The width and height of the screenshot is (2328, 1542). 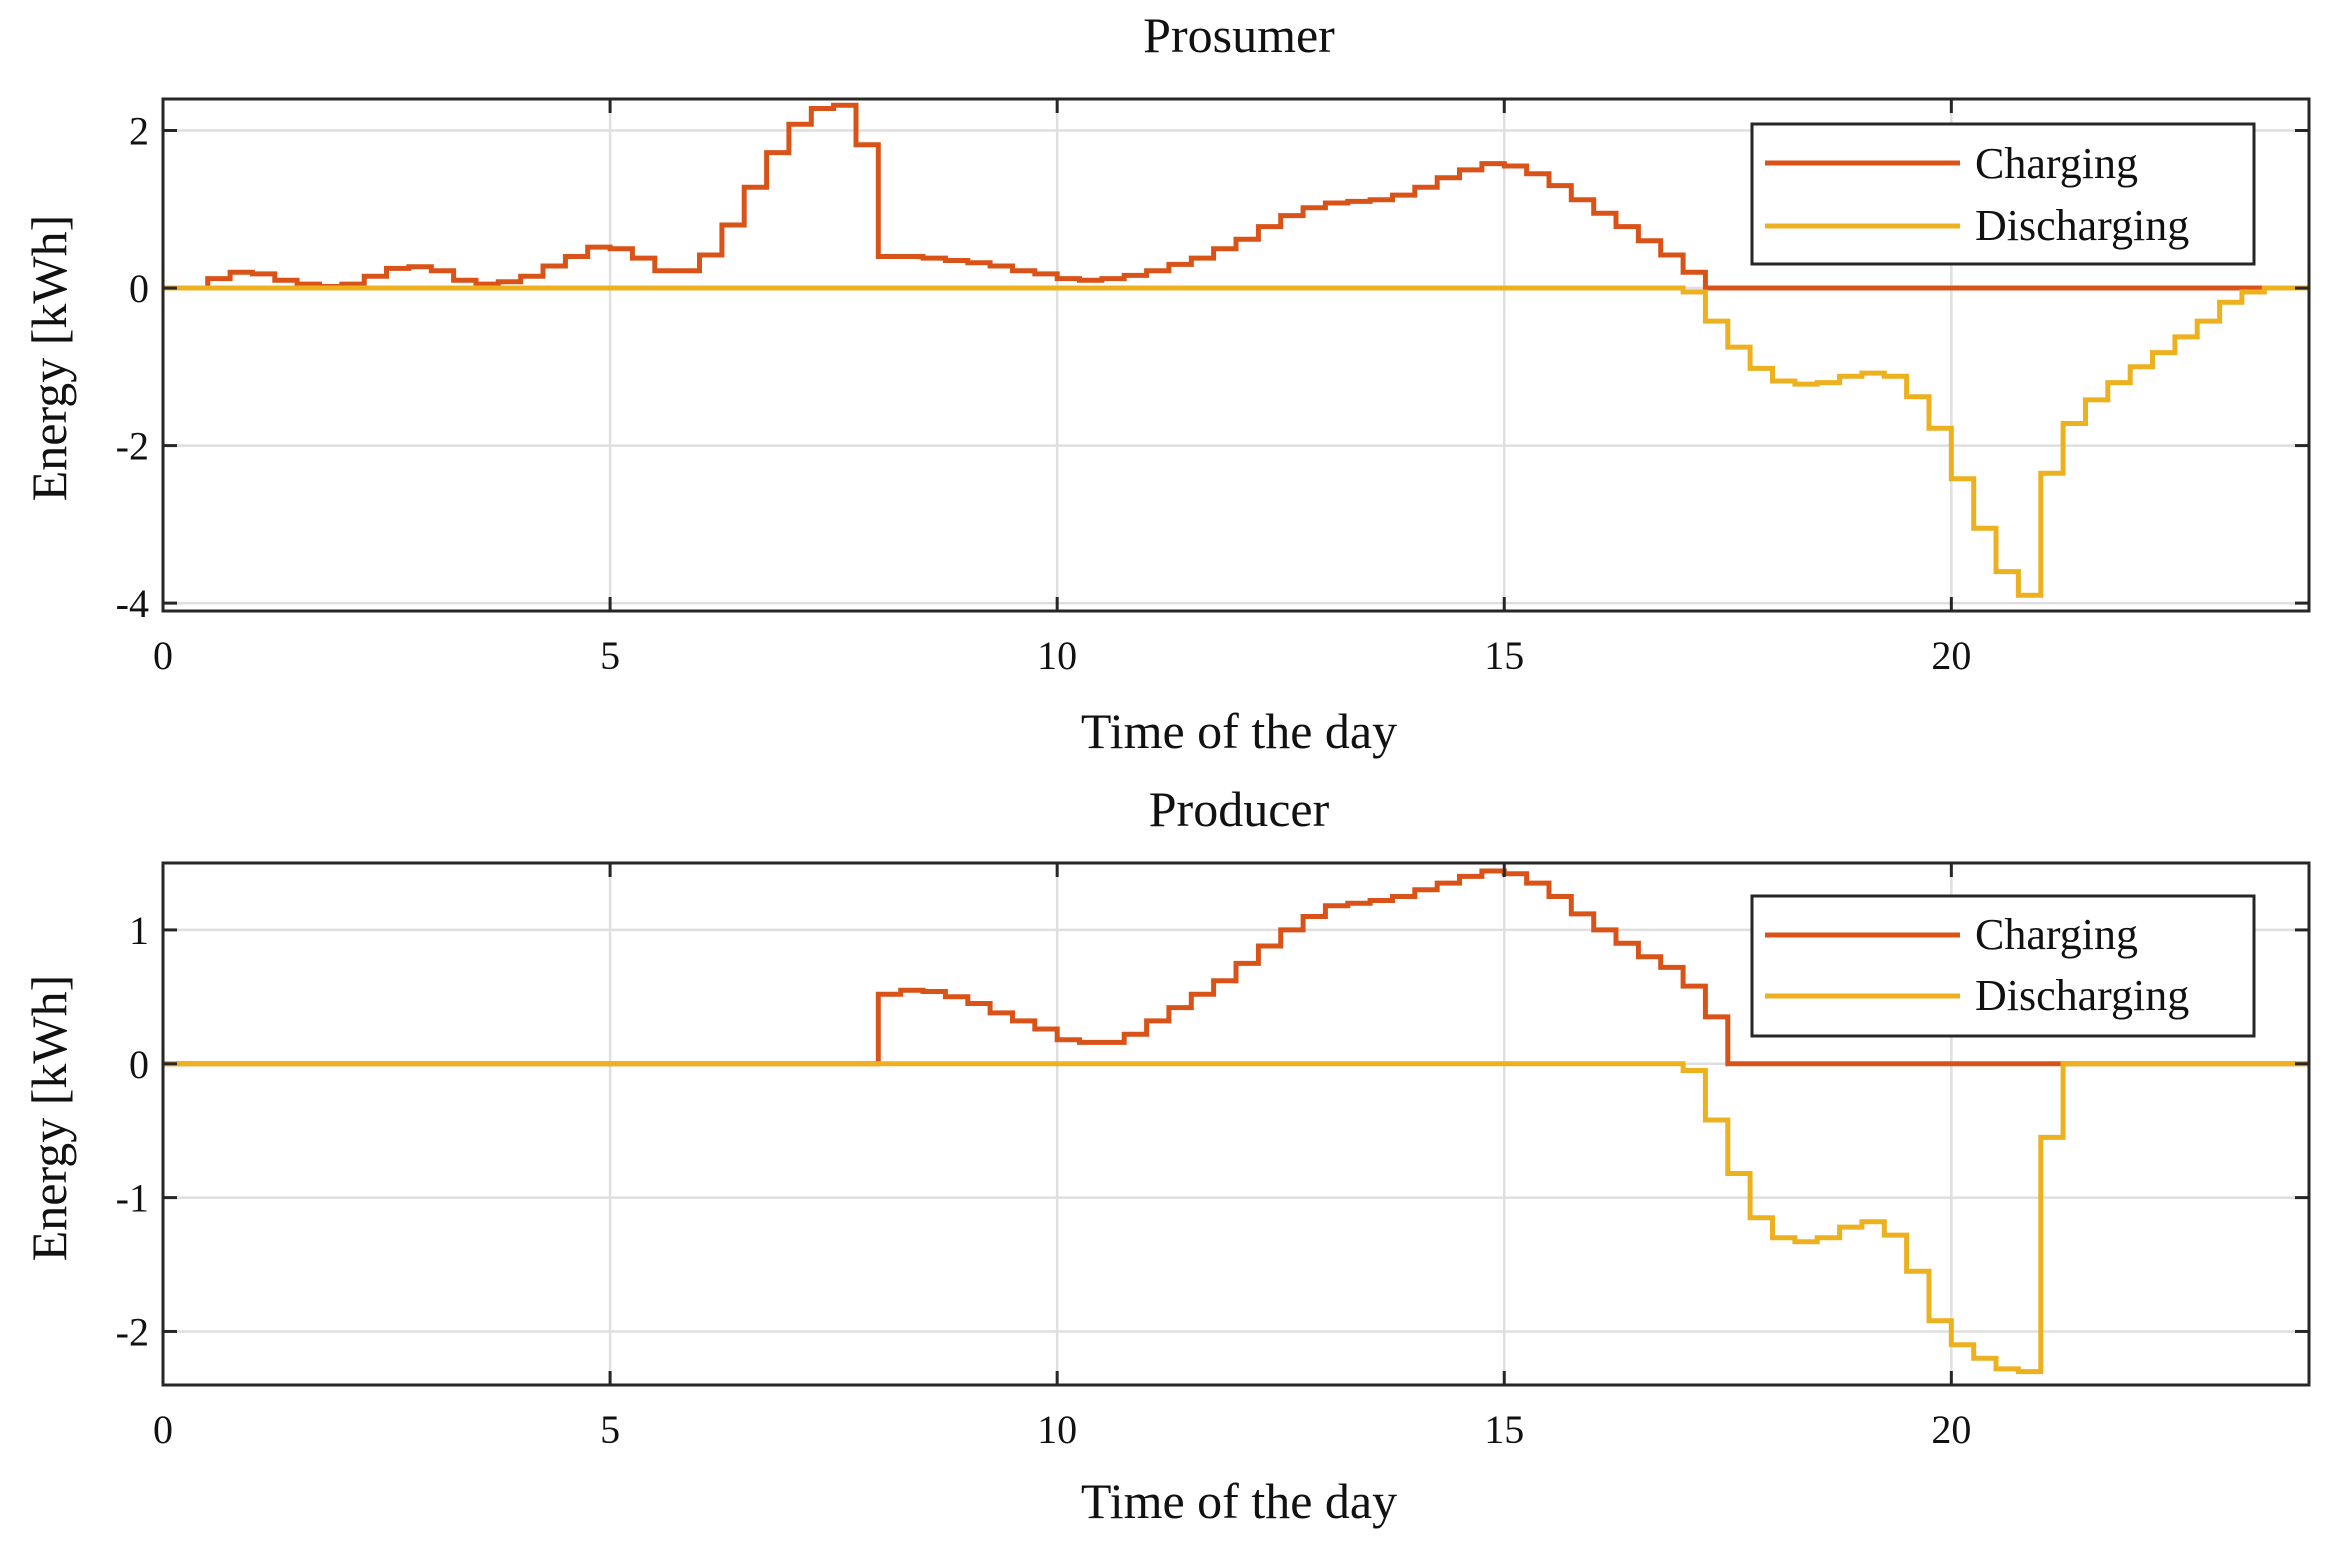 What do you see at coordinates (132, 1198) in the screenshot?
I see `y-tick-label: -1` at bounding box center [132, 1198].